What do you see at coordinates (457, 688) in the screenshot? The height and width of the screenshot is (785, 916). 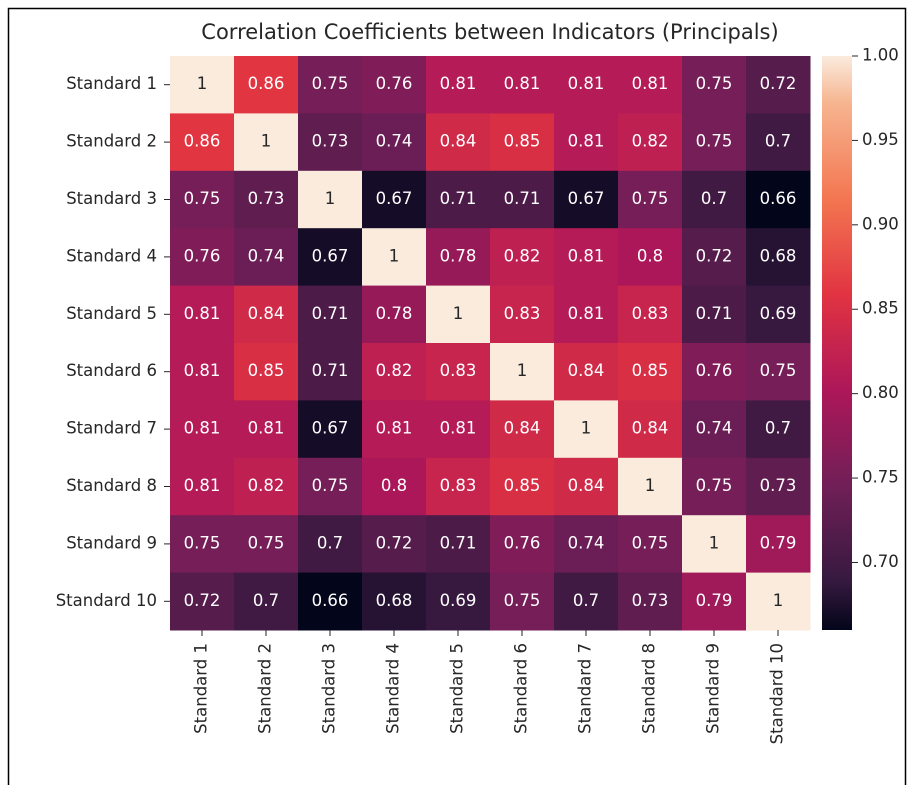 I see `x-tick-label: Standard 5` at bounding box center [457, 688].